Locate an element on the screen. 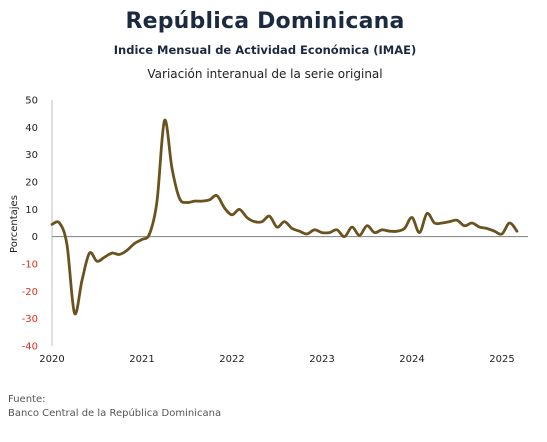 This screenshot has width=547, height=442. y-tick-label: 40 is located at coordinates (31, 128).